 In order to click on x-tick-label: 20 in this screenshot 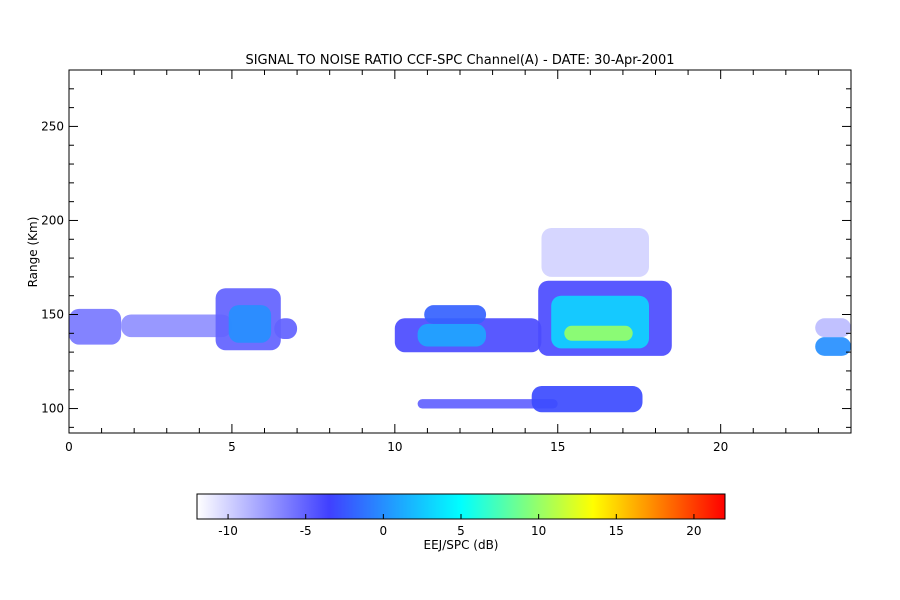, I will do `click(720, 447)`.